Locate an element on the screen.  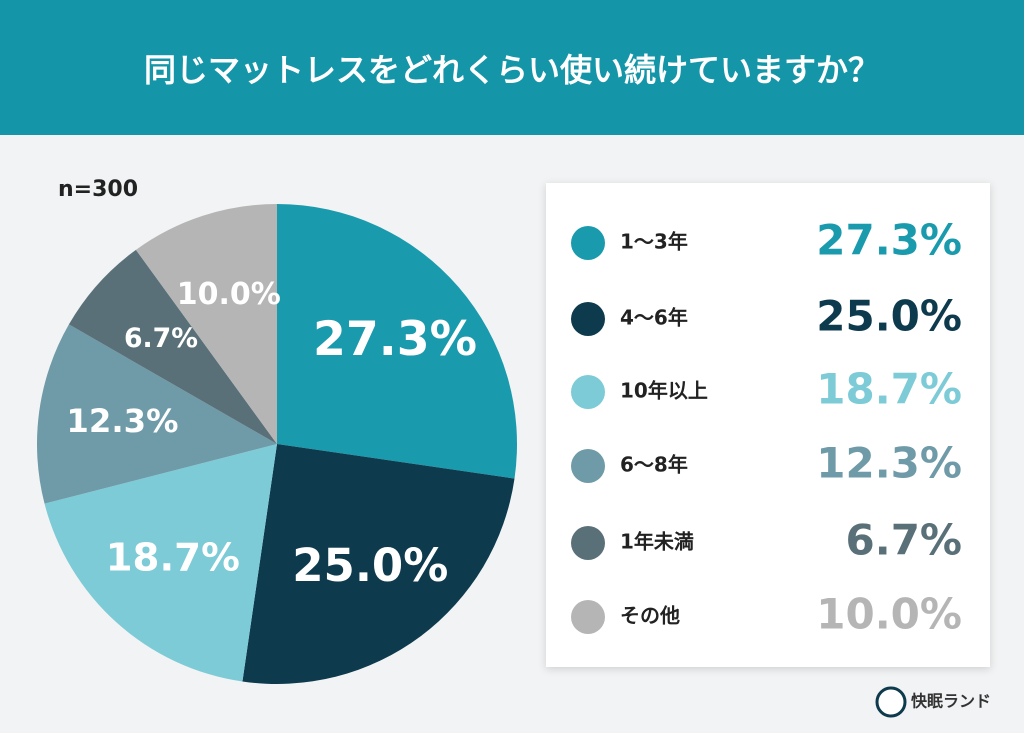
legend-value: 12.3% is located at coordinates (889, 463).